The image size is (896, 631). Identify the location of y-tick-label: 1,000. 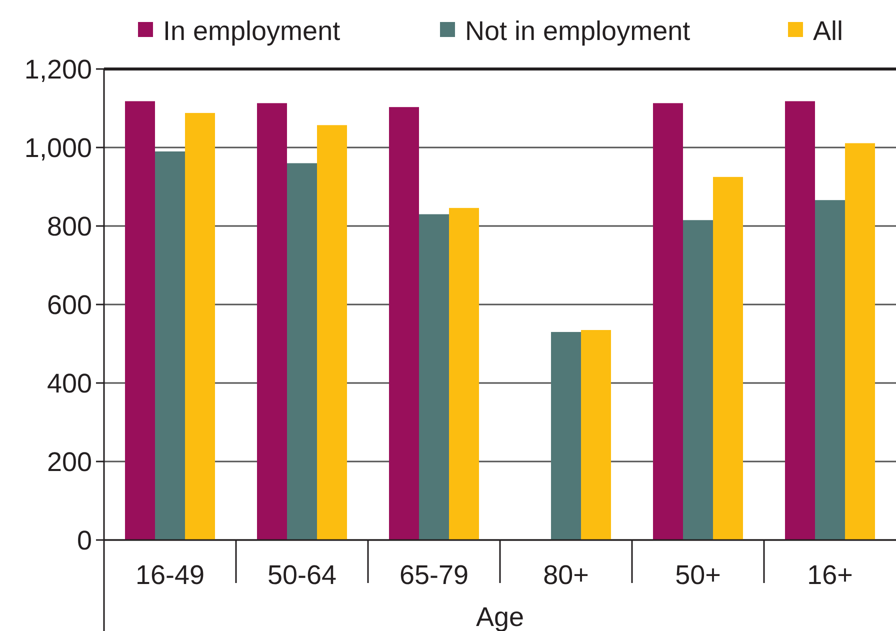
(58, 147).